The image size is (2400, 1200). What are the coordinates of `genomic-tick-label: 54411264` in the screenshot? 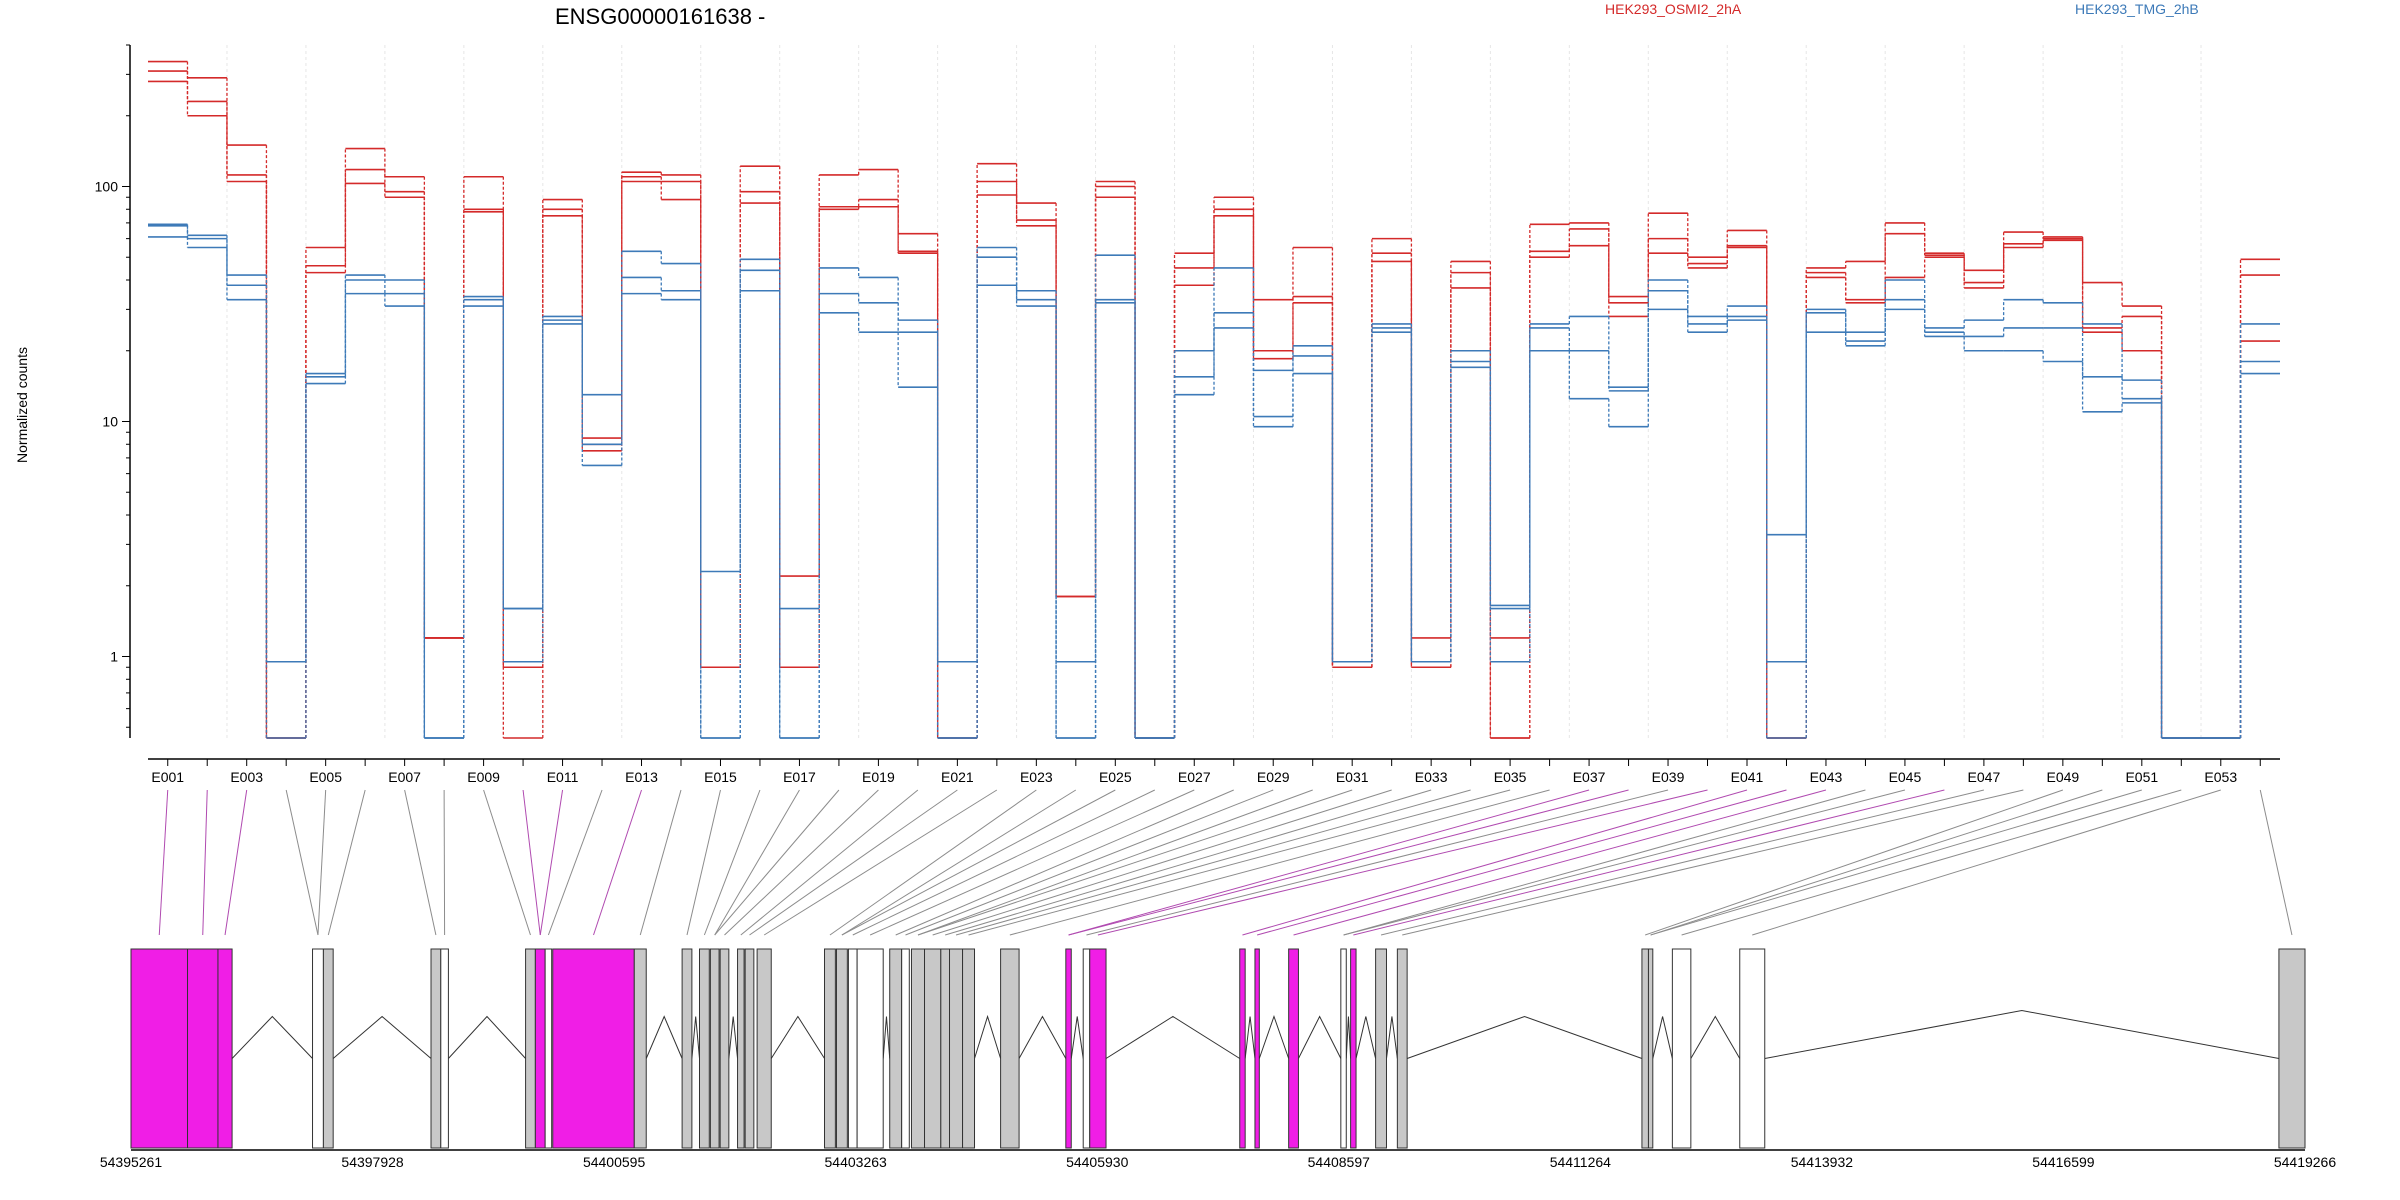 It's located at (1580, 1162).